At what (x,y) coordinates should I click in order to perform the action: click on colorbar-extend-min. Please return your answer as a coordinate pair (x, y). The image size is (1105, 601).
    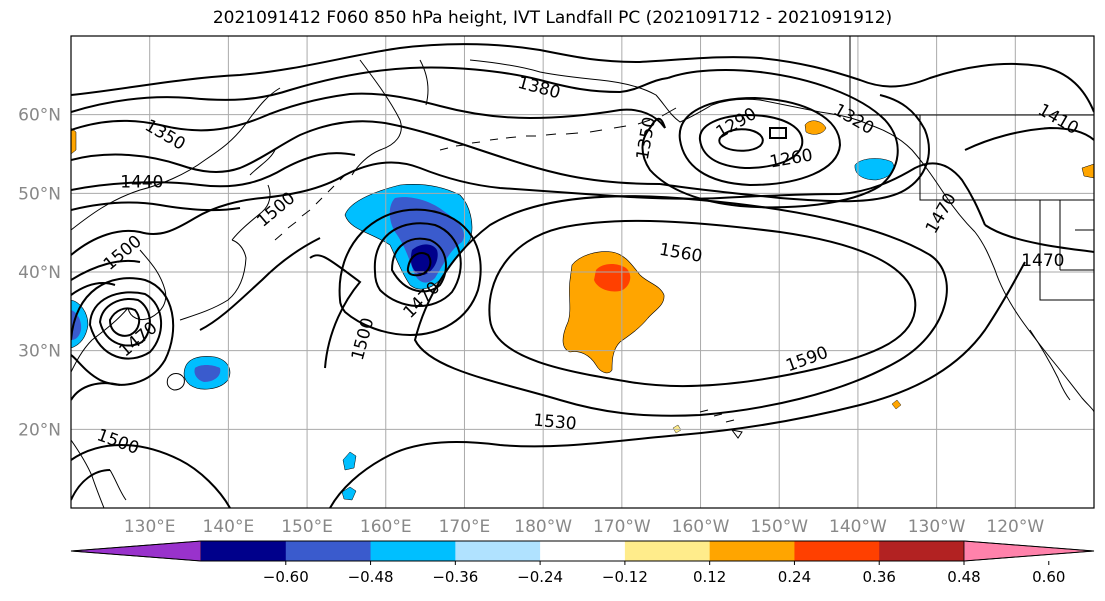
    Looking at the image, I should click on (136, 551).